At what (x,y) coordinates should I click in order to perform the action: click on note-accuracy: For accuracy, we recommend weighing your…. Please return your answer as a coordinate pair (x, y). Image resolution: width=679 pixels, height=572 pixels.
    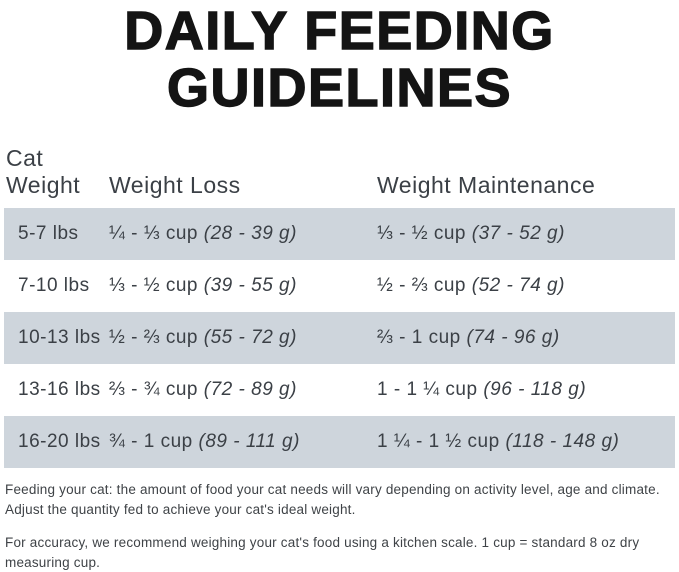
    Looking at the image, I should click on (322, 552).